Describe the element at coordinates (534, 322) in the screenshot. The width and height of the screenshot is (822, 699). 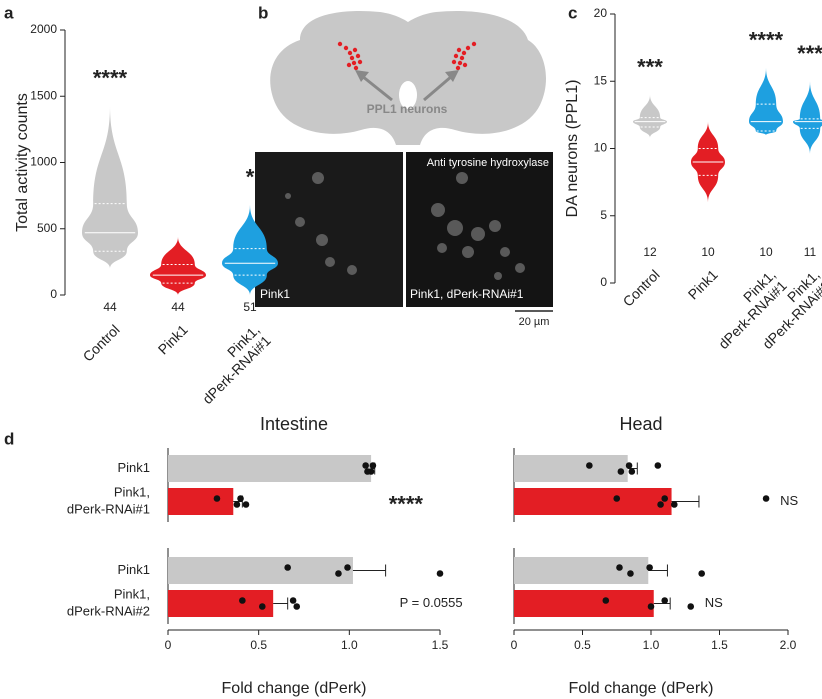
I see `scale-label: 20 µm` at that location.